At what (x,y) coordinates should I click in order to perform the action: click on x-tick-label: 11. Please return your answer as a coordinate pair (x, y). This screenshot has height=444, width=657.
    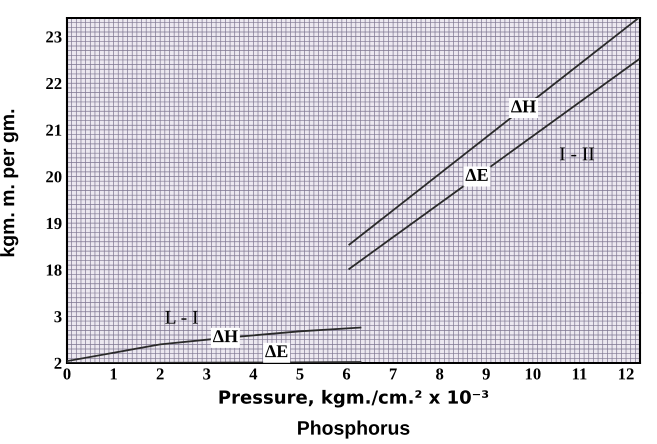
    Looking at the image, I should click on (579, 374).